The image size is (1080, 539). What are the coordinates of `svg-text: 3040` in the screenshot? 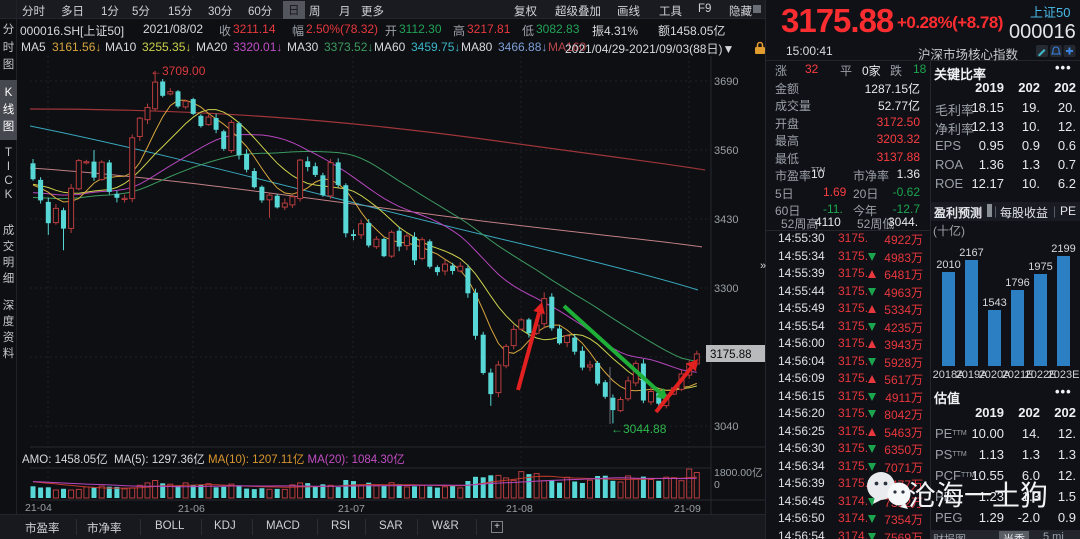 It's located at (726, 427).